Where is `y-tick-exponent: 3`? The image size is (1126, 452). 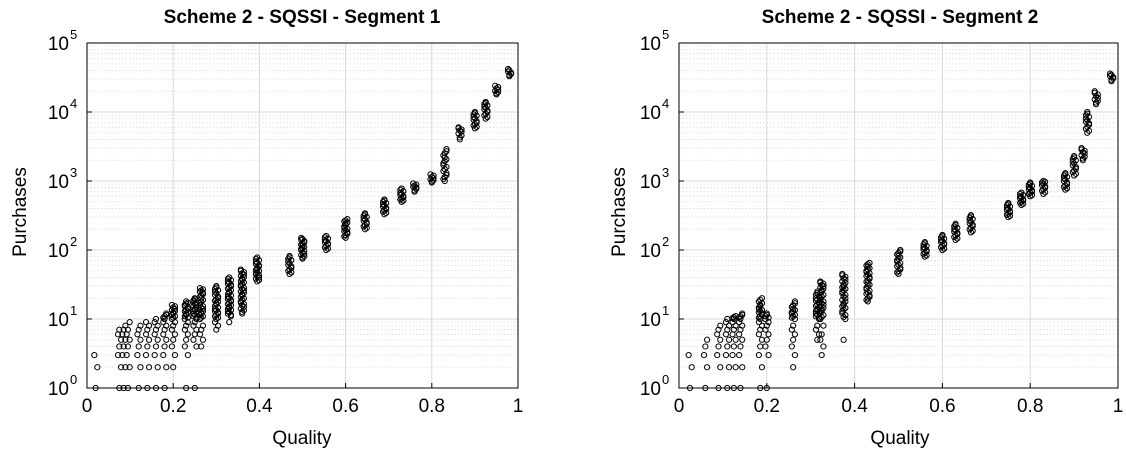
y-tick-exponent: 3 is located at coordinates (73, 172).